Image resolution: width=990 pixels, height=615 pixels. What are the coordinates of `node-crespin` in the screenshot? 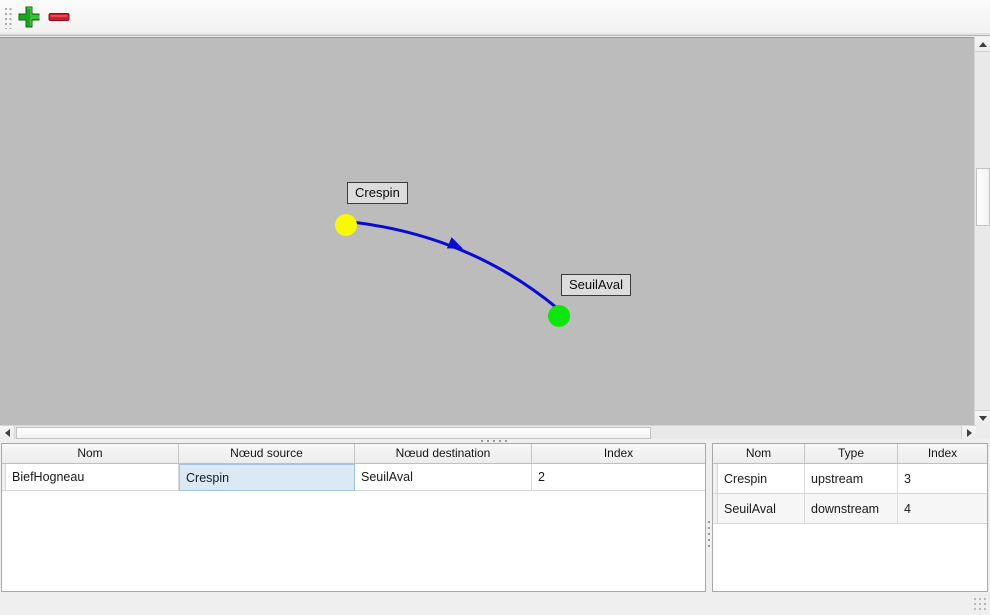 It's located at (346, 225).